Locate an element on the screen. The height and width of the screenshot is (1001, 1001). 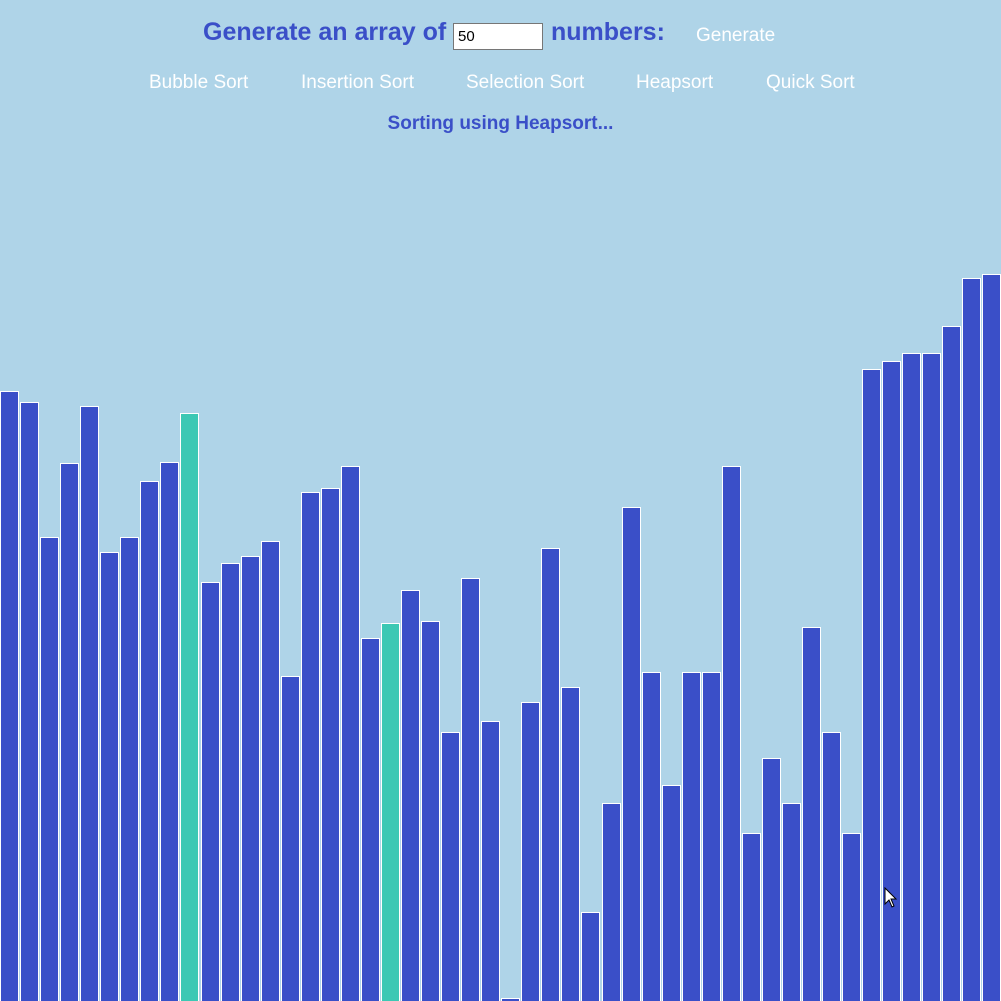
array-generator-bar: Generate an array of numbers: Generate is located at coordinates (500, 34).